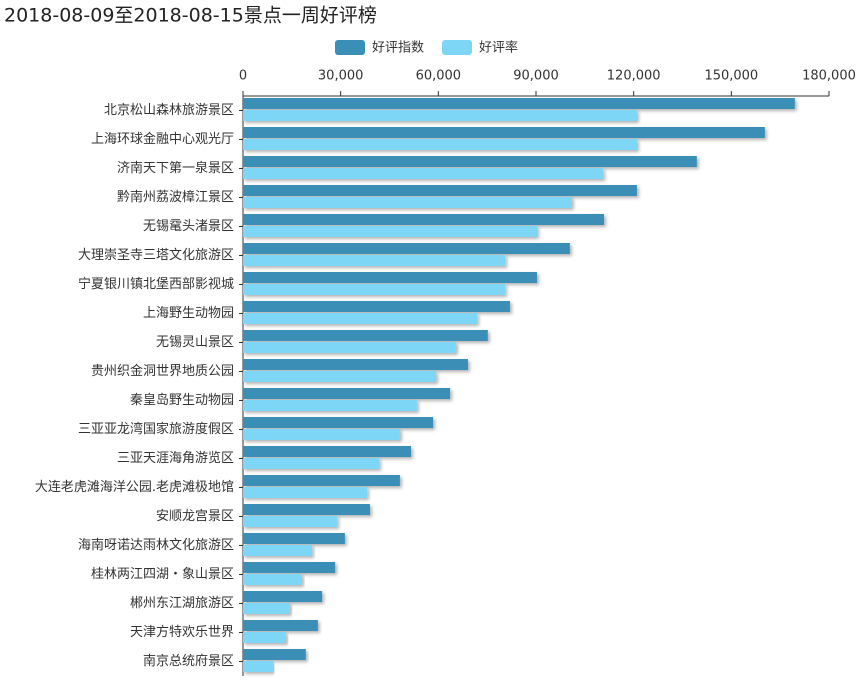 Image resolution: width=866 pixels, height=684 pixels. Describe the element at coordinates (188, 313) in the screenshot. I see `y-tick-label: 上海野生动物园` at that location.